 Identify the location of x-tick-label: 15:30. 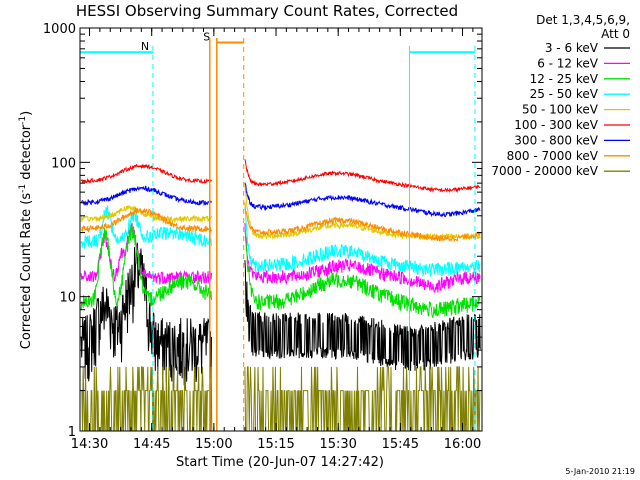
(337, 444).